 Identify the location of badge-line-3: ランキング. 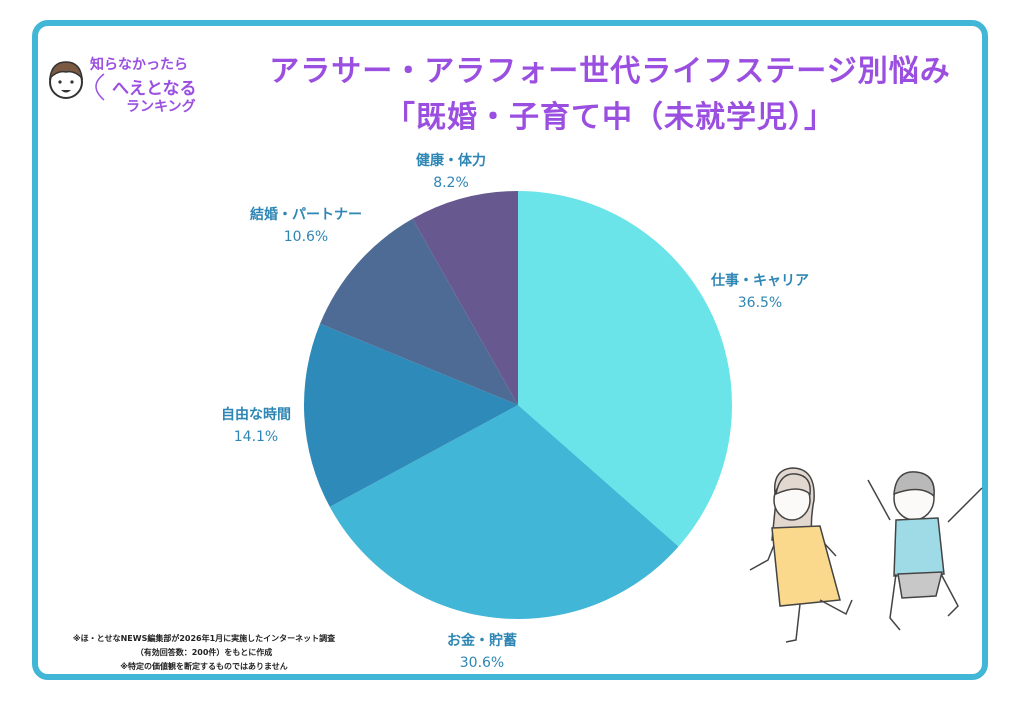
(161, 107).